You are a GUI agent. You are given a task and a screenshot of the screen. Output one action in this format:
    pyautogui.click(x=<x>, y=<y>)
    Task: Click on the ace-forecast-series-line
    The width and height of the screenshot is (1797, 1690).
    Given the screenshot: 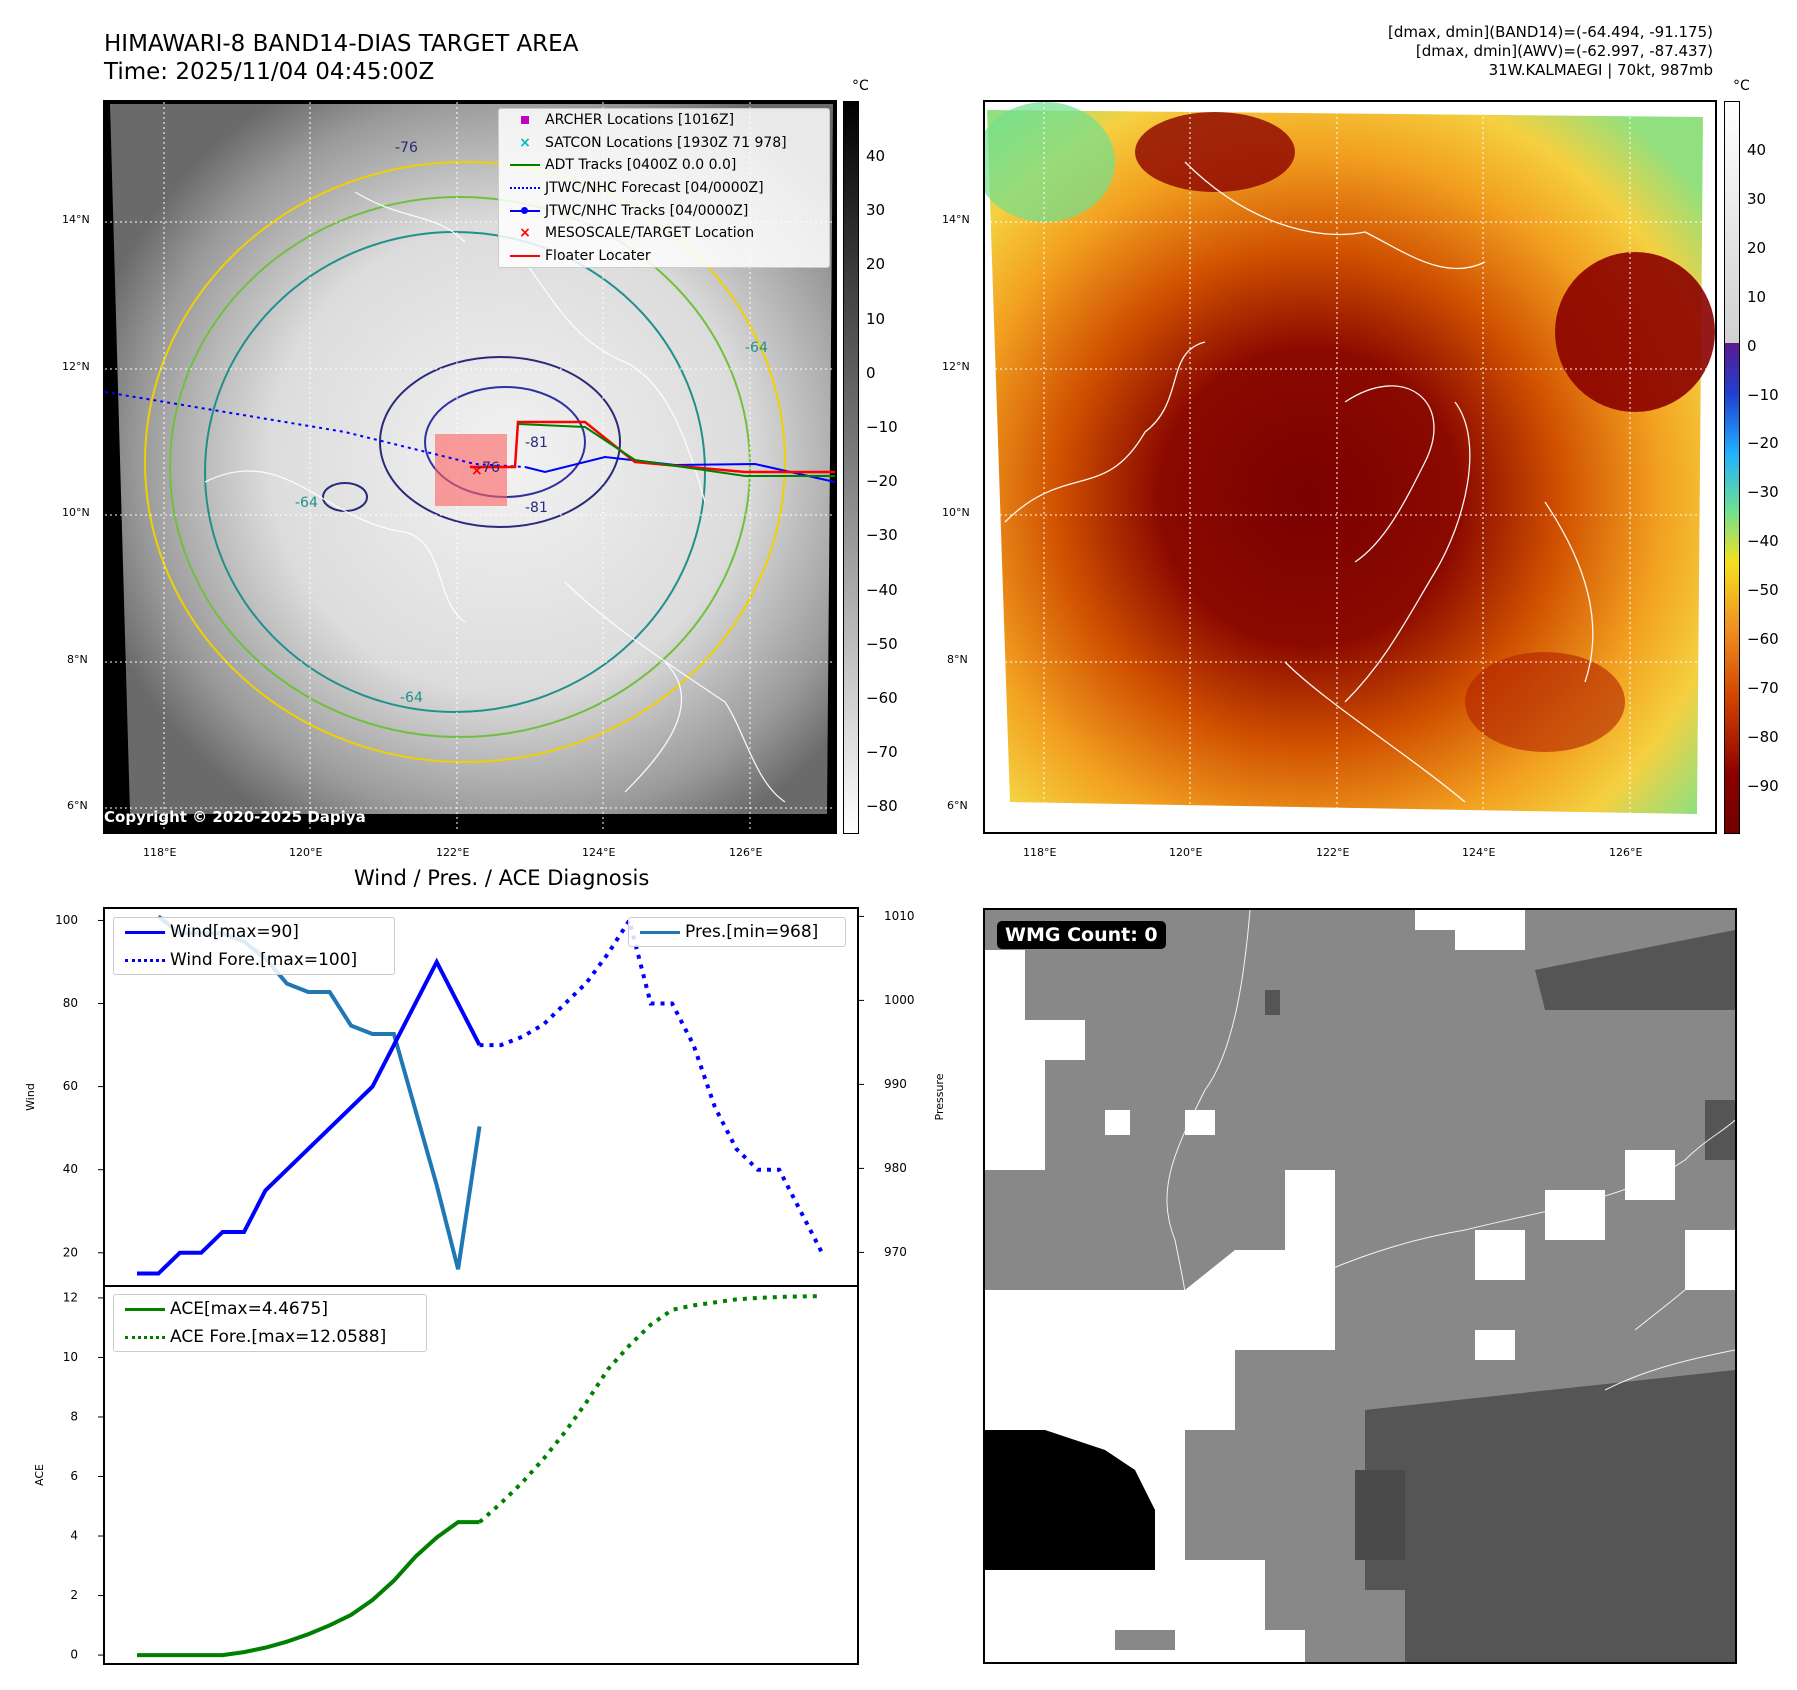 What is the action you would take?
    pyautogui.click(x=650, y=1409)
    